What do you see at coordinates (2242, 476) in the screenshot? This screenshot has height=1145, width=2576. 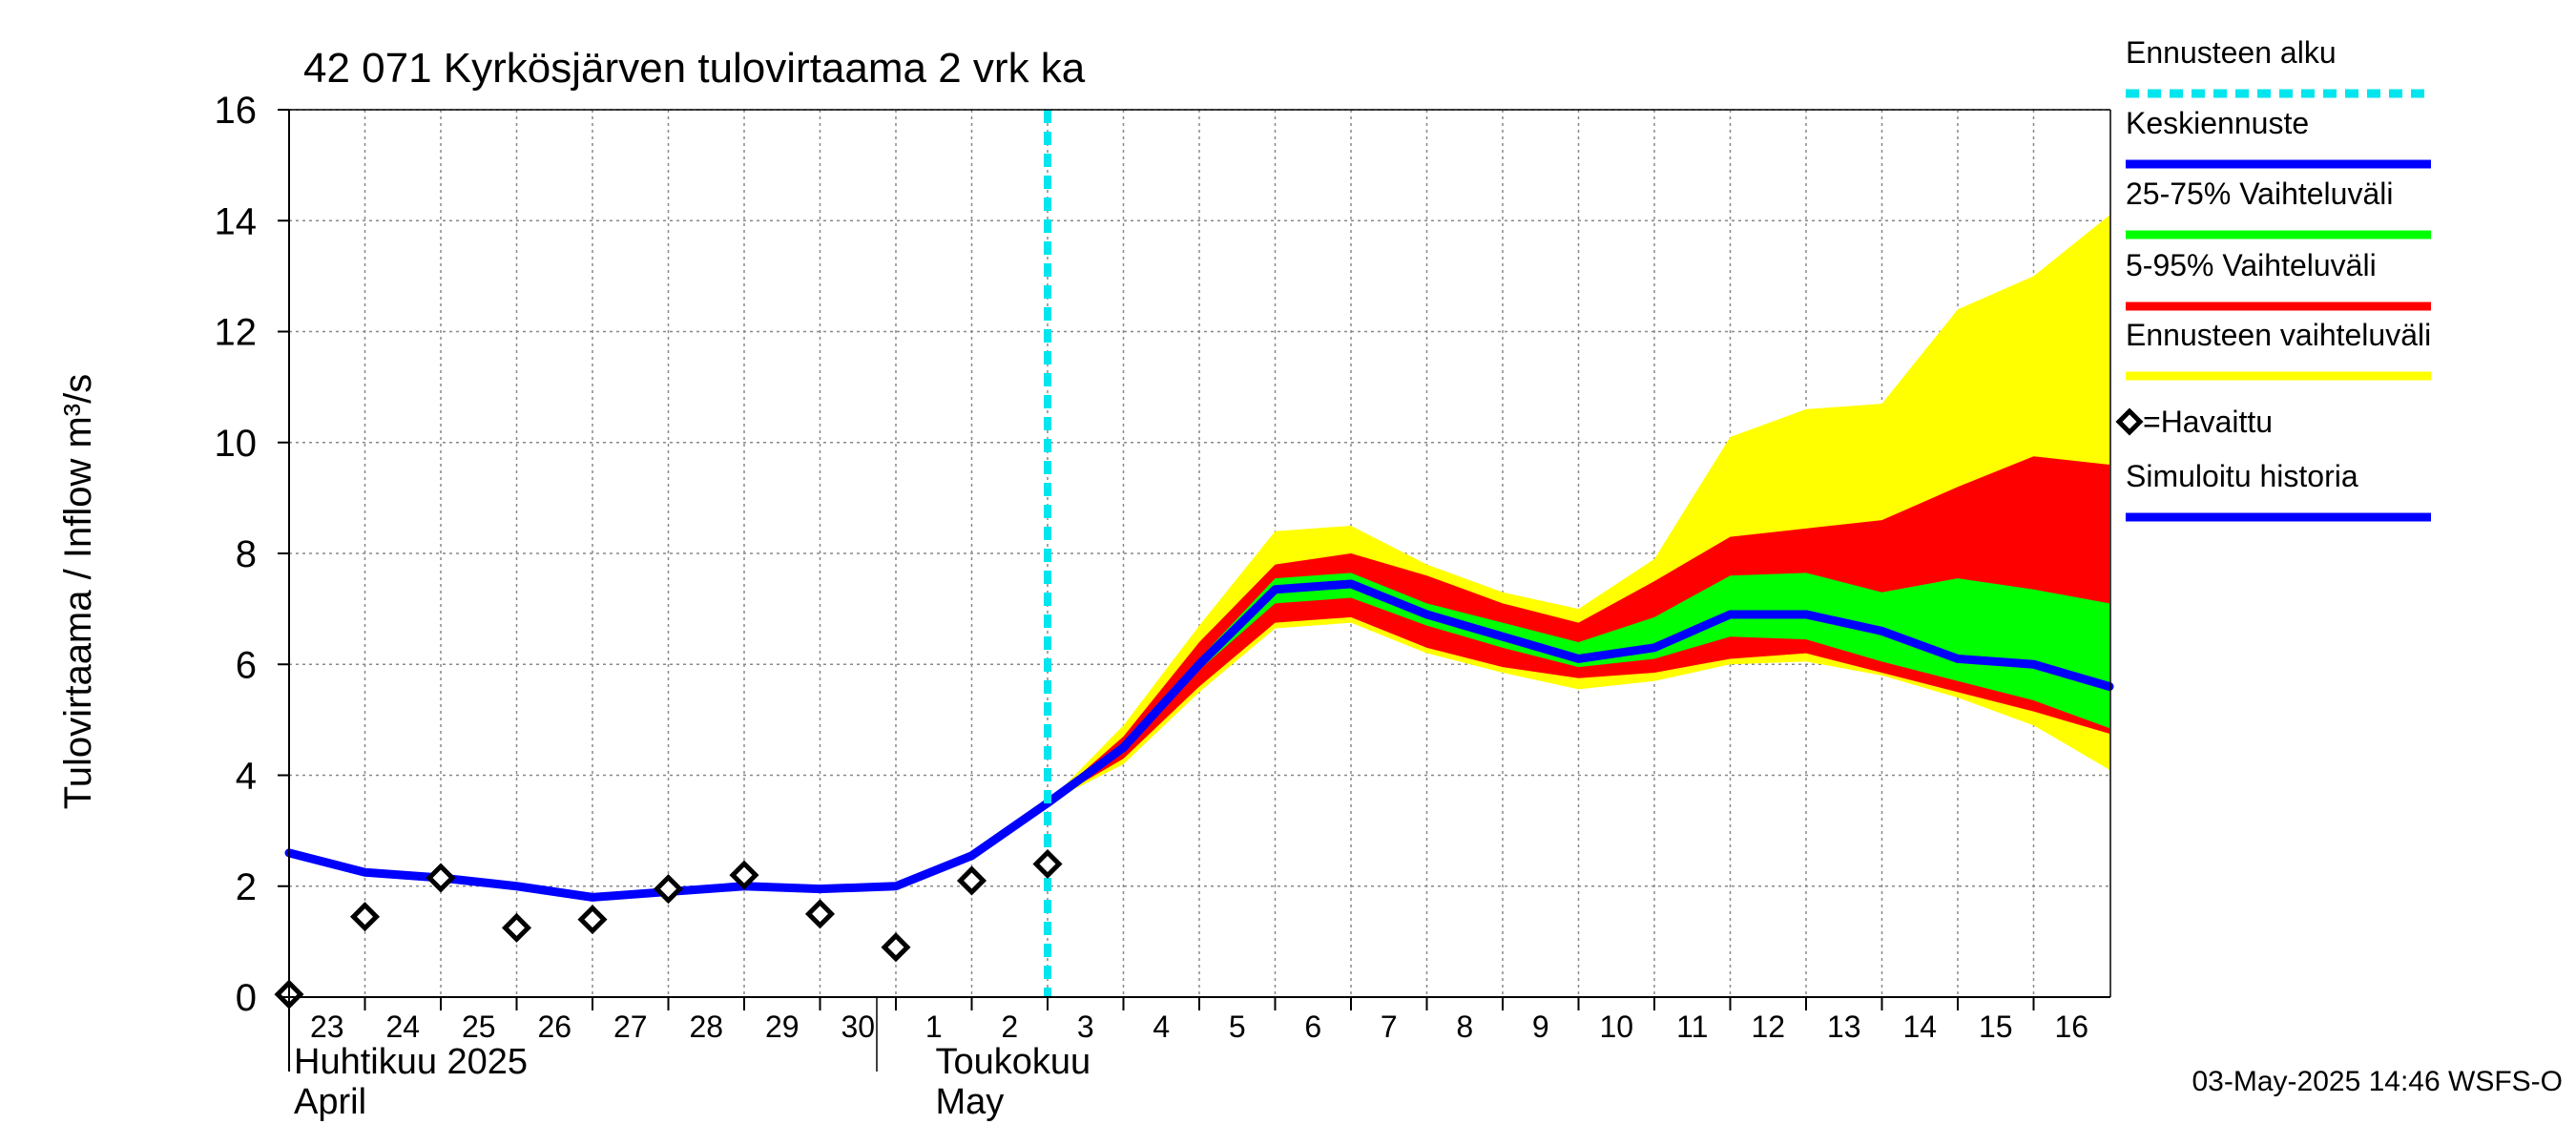 I see `legend-label: Simuloitu historia` at bounding box center [2242, 476].